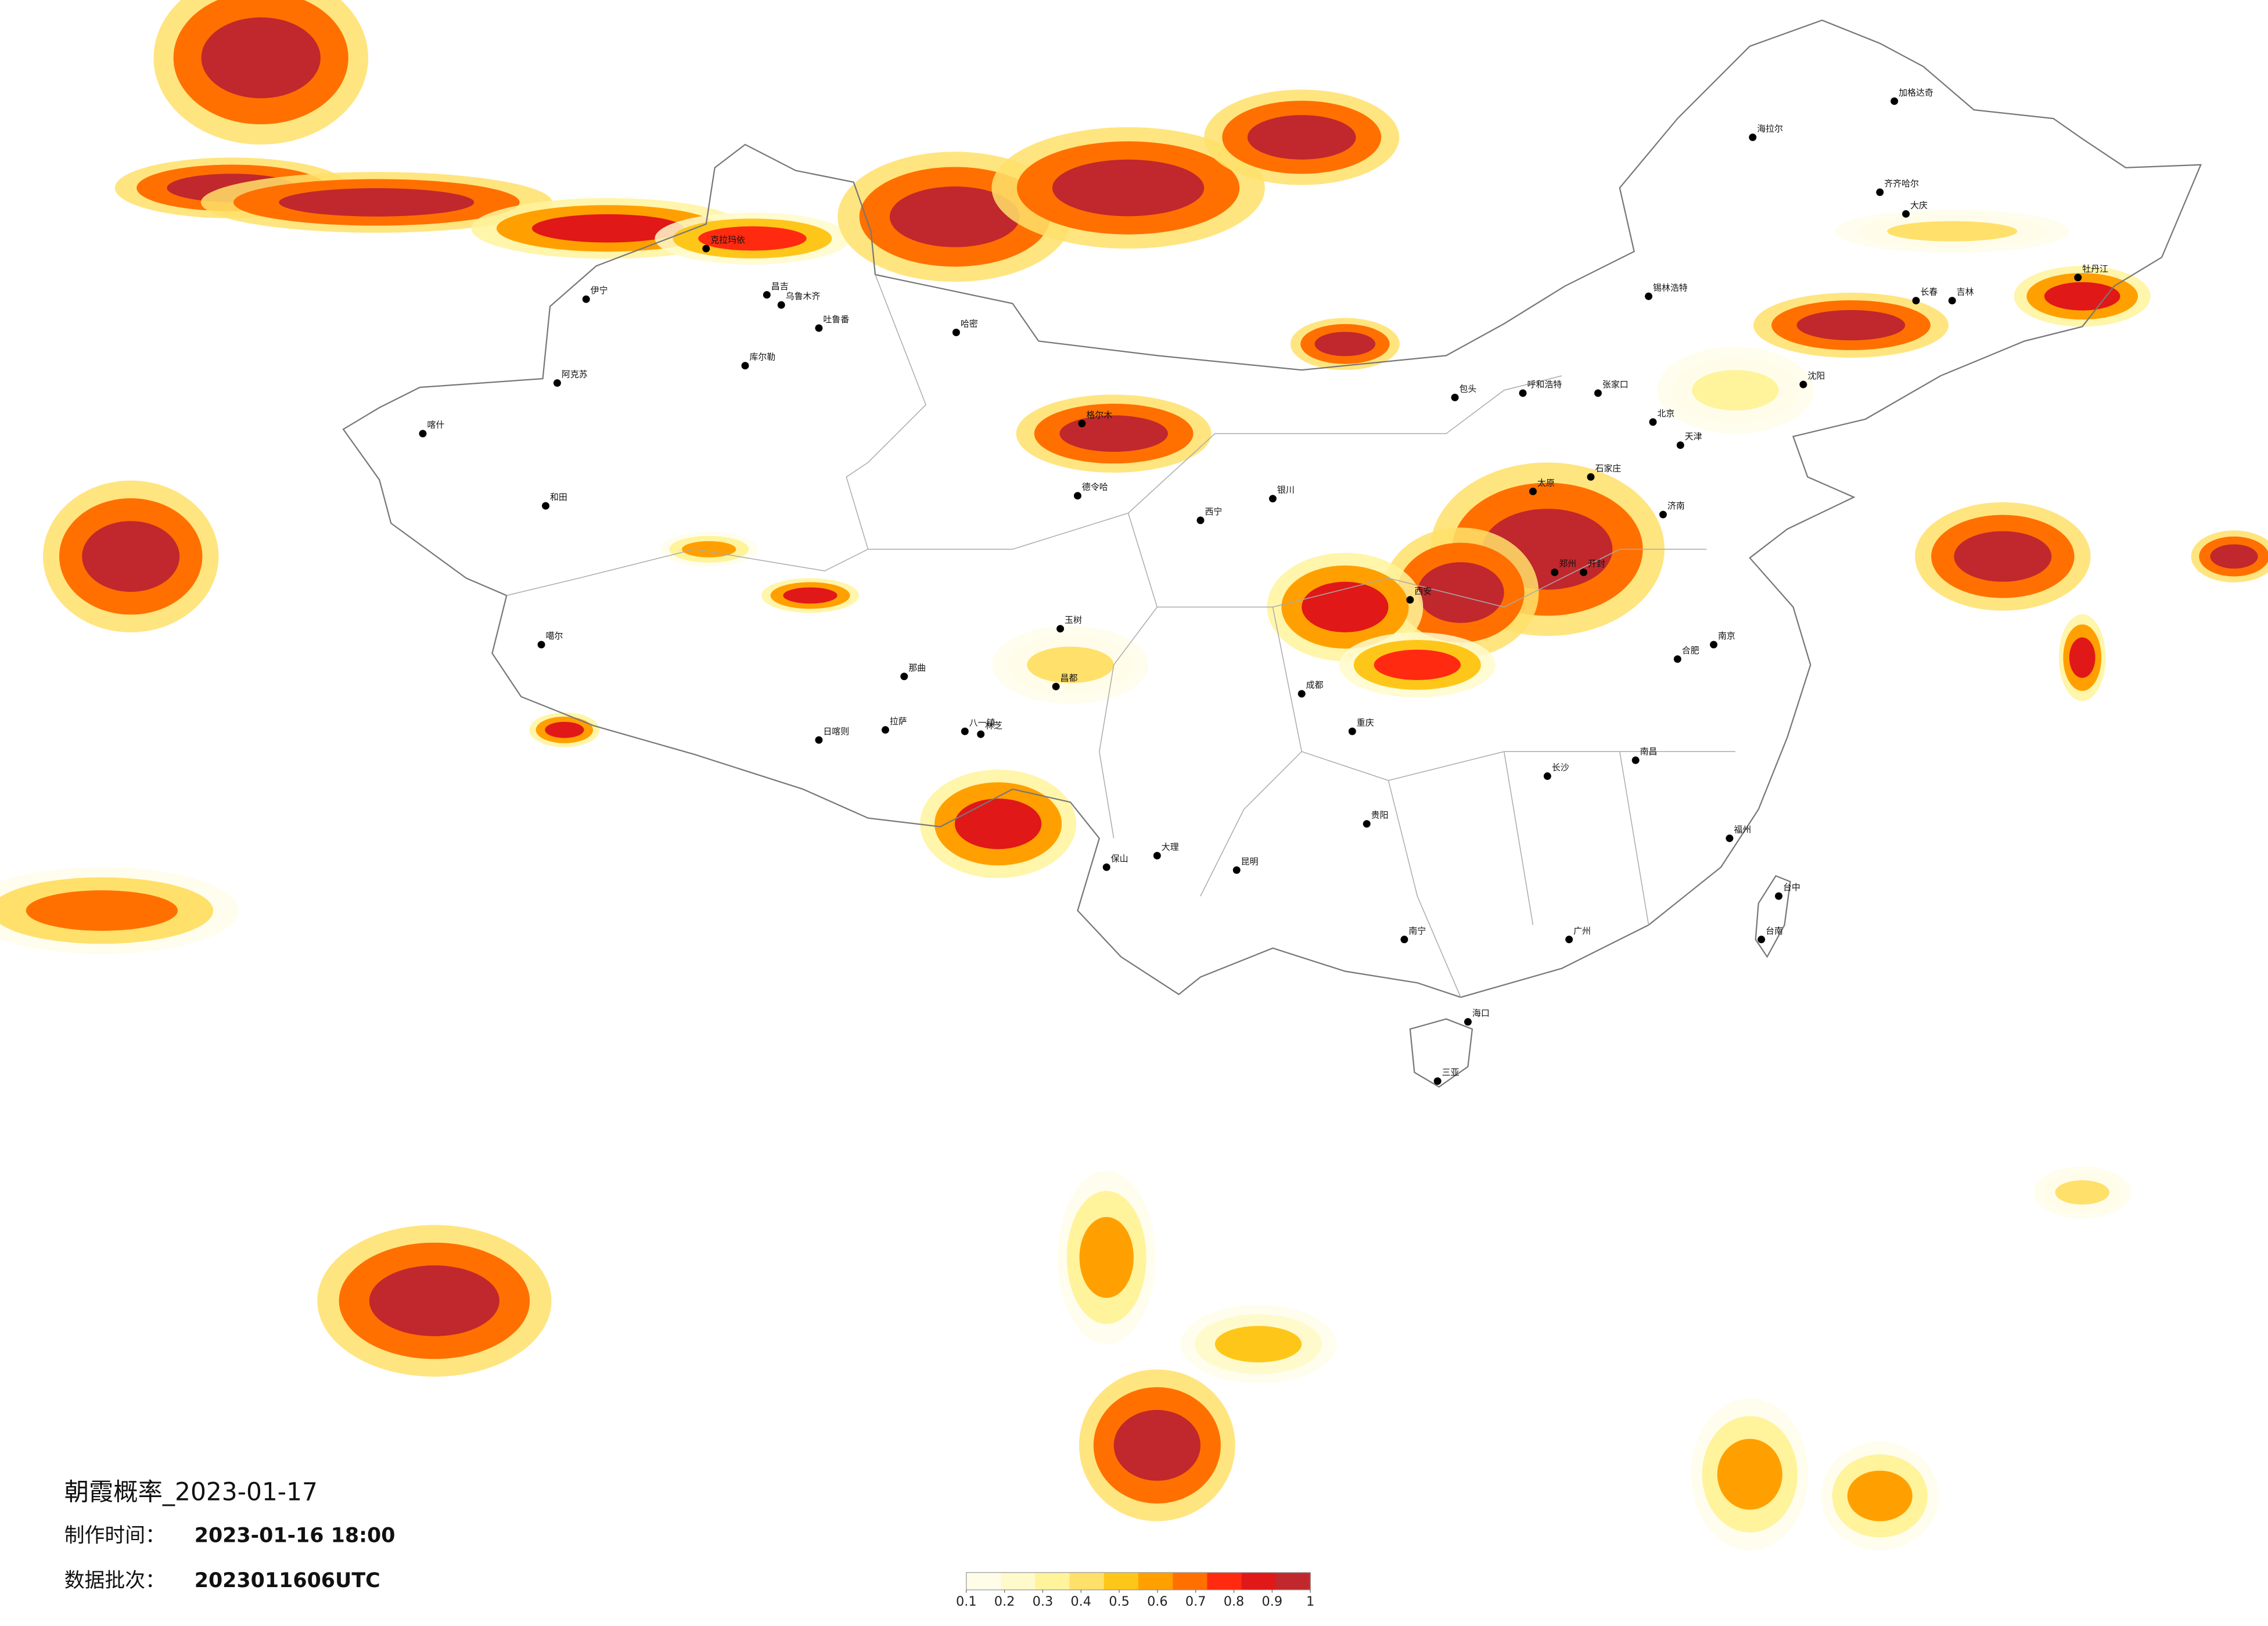  I want to click on city-label: 天津, so click(1693, 437).